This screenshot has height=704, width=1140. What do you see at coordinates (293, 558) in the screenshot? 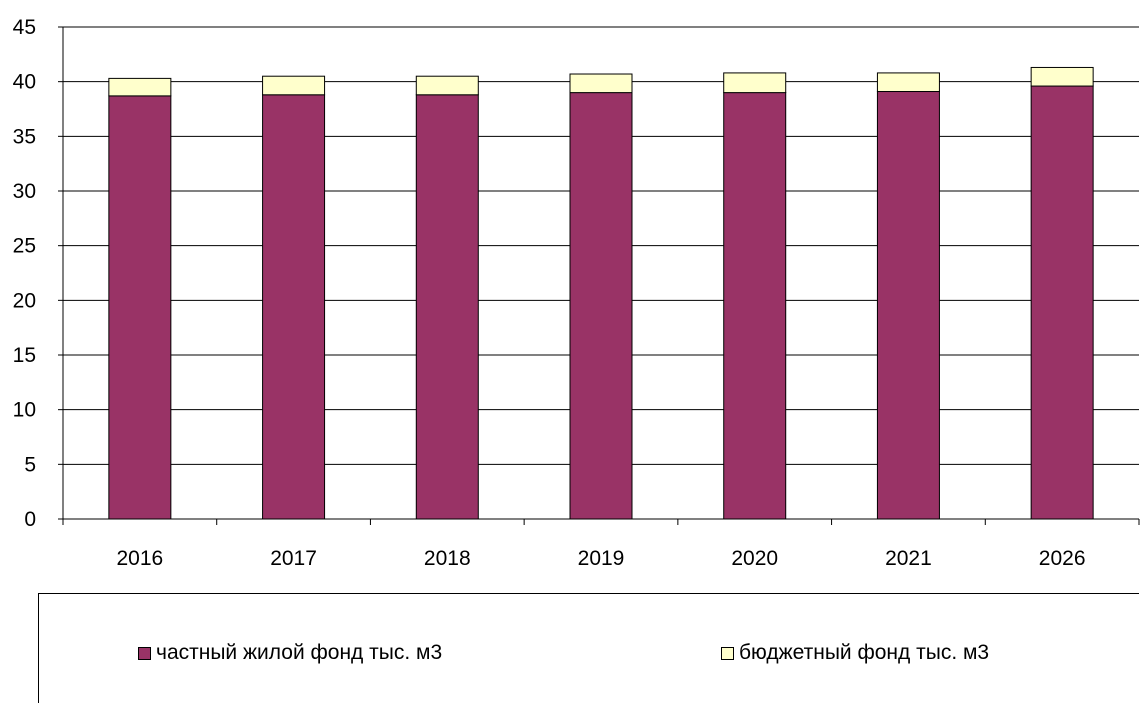
I see `x-tick-label: 2017` at bounding box center [293, 558].